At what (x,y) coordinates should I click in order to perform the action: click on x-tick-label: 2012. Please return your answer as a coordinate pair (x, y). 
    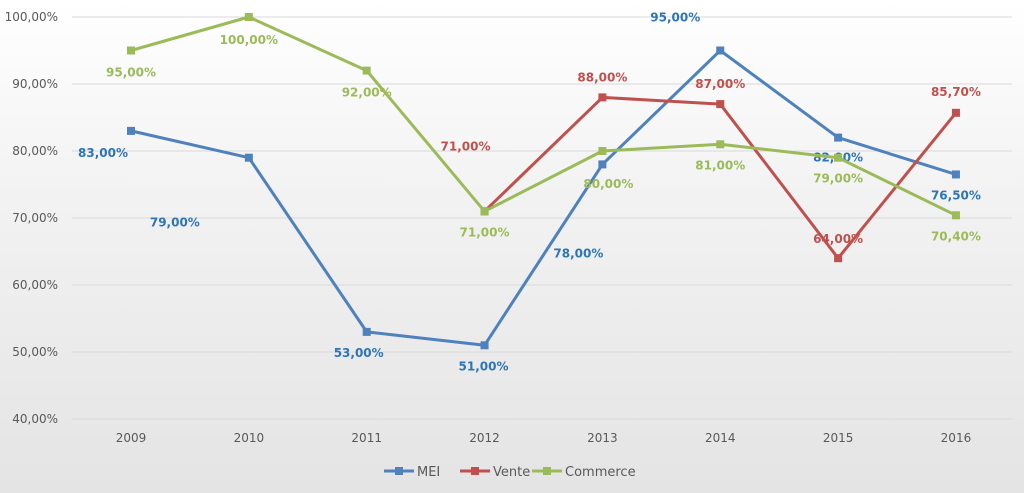
    Looking at the image, I should click on (484, 438).